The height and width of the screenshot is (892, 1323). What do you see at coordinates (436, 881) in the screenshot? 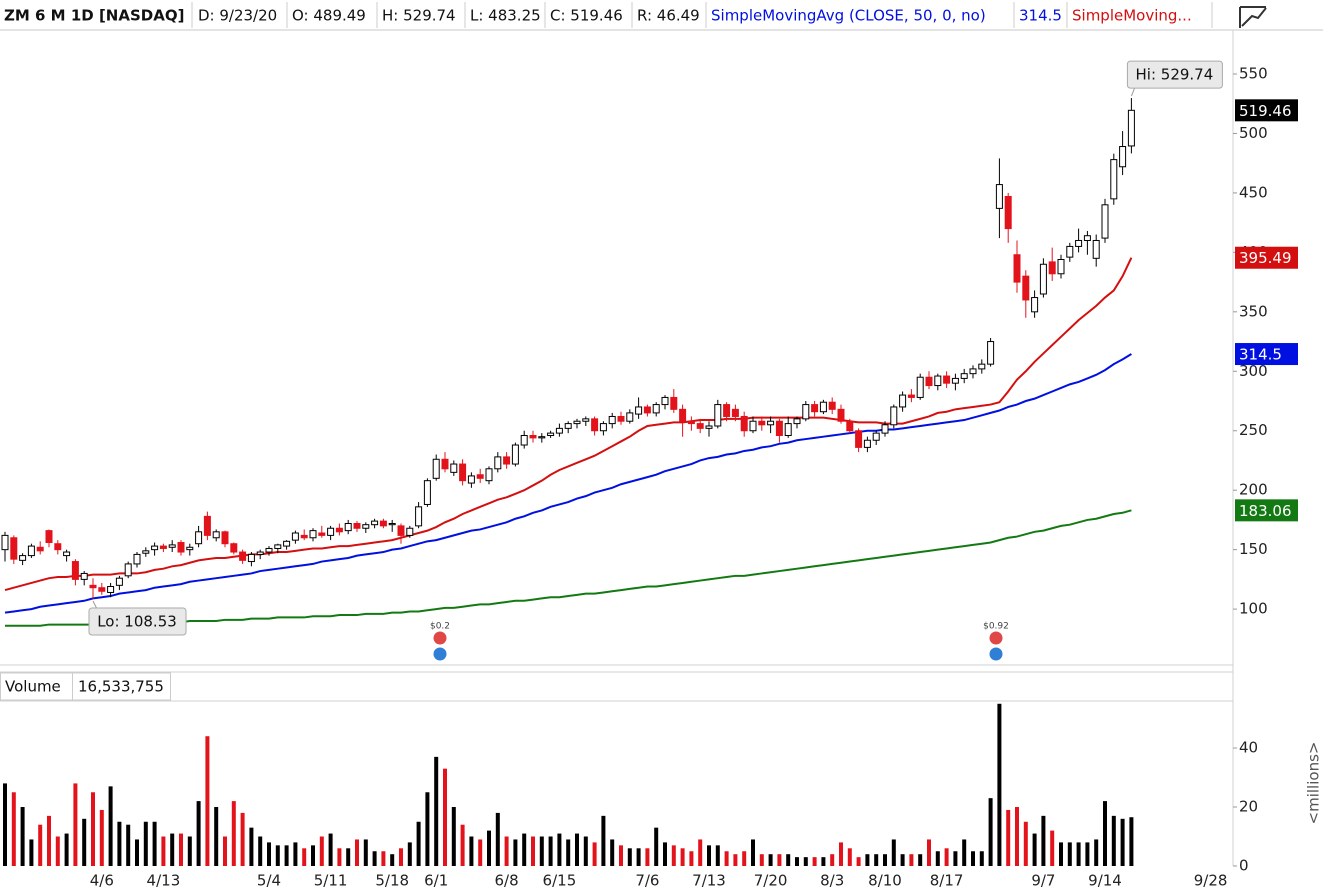
I see `x-tick-label: 6/1` at bounding box center [436, 881].